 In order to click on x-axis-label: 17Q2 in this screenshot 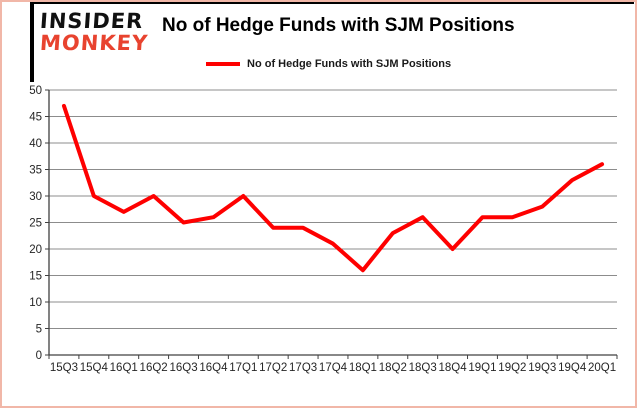, I will do `click(273, 368)`.